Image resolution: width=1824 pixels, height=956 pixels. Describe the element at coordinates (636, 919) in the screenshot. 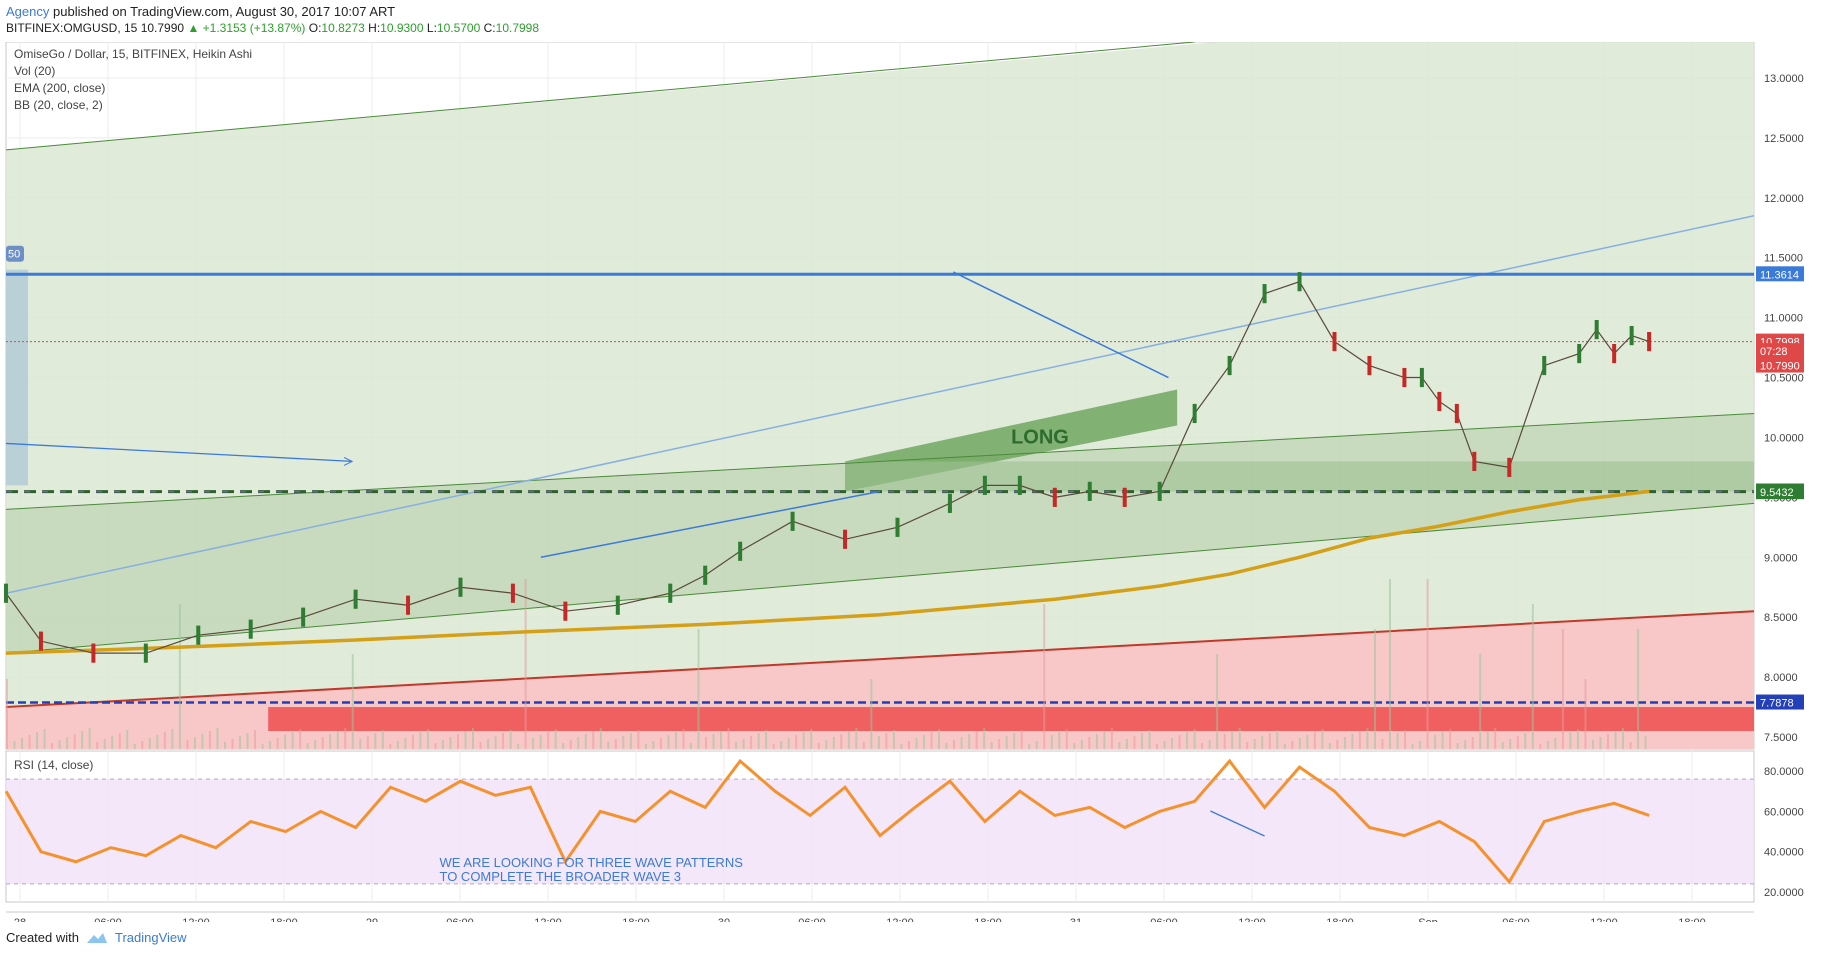

I see `x-tick-label: 18:00` at that location.